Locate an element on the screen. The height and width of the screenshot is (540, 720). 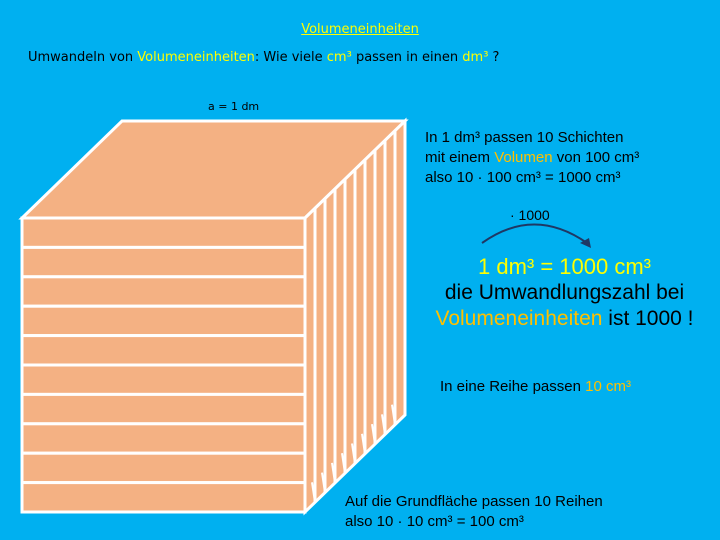
layers-line-2-suffix: von 100 cm³ is located at coordinates (596, 157).